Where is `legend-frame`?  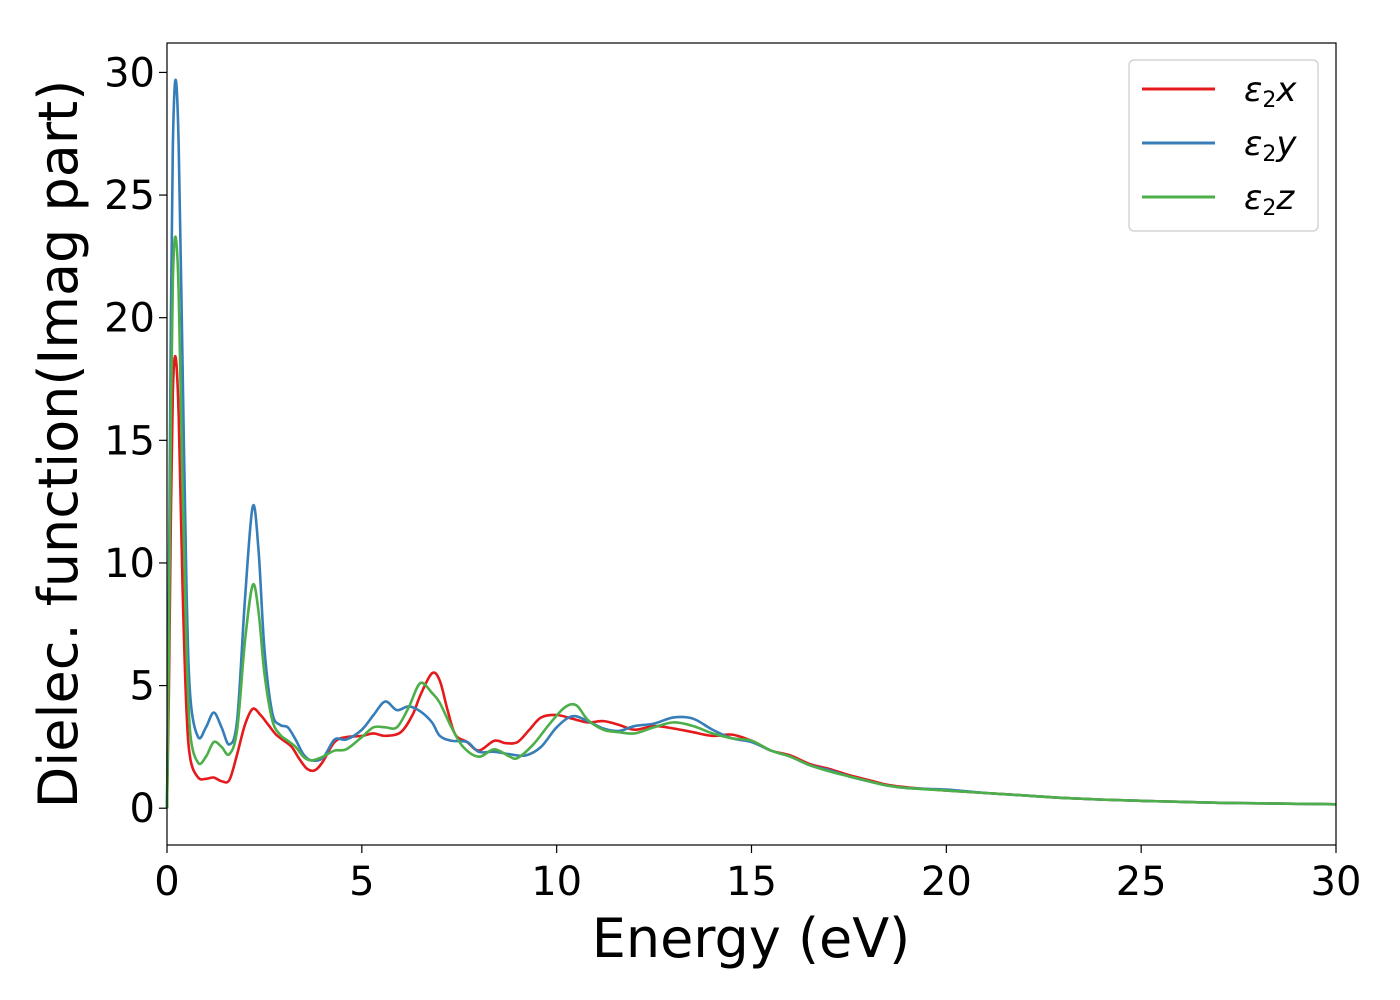 legend-frame is located at coordinates (1223, 145).